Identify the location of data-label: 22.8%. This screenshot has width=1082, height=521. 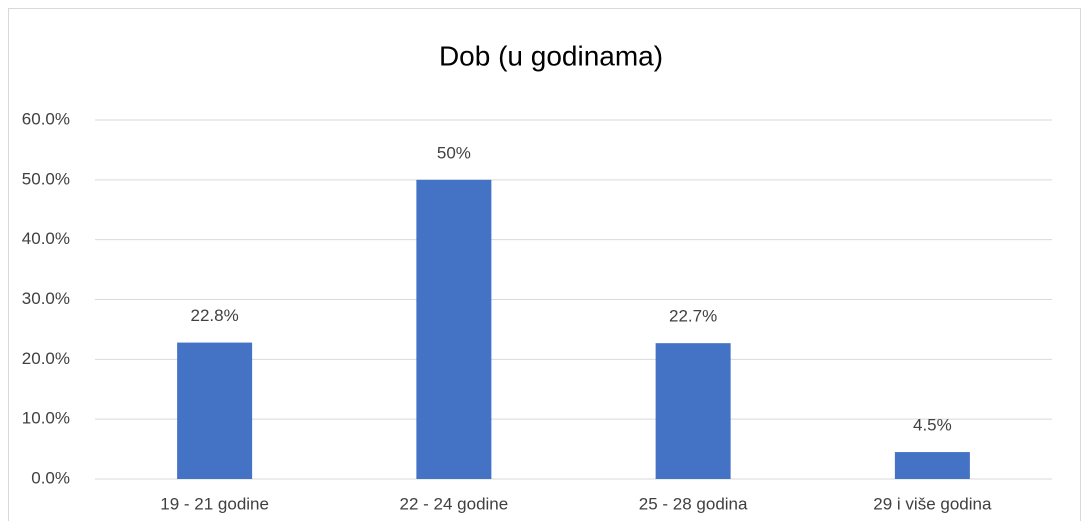
(215, 315).